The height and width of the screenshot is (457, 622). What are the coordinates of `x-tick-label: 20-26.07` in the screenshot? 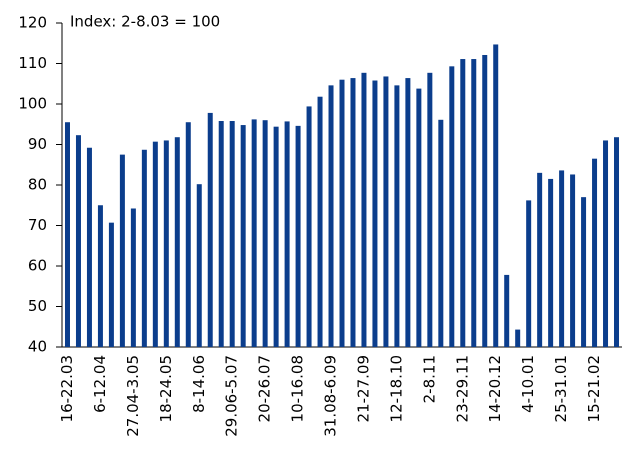 It's located at (265, 388).